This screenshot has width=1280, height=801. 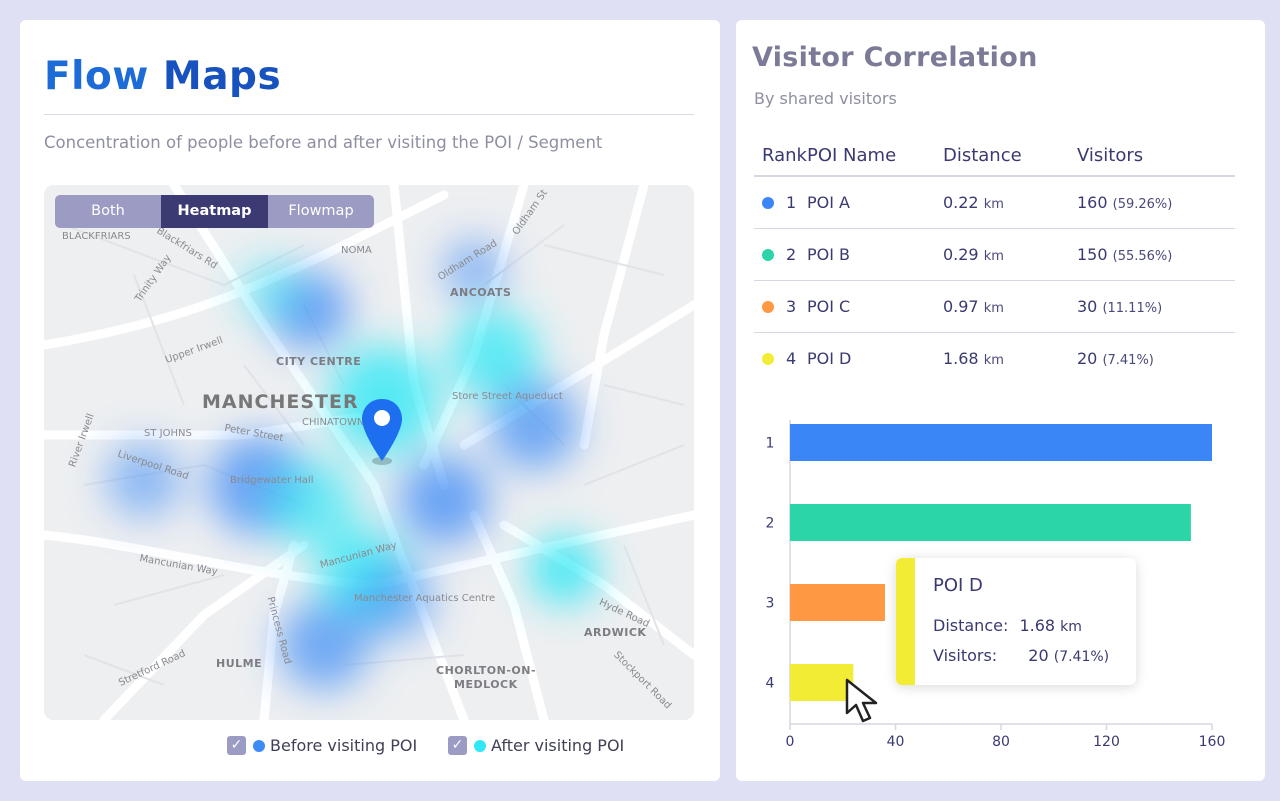 I want to click on x-tick-label: 40, so click(x=896, y=742).